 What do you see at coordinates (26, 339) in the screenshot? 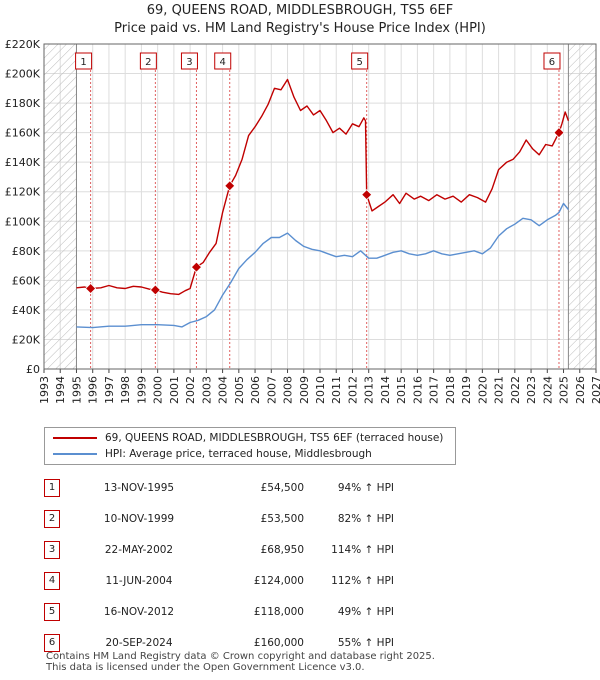
I see `y-tick-label: £20K` at bounding box center [26, 339].